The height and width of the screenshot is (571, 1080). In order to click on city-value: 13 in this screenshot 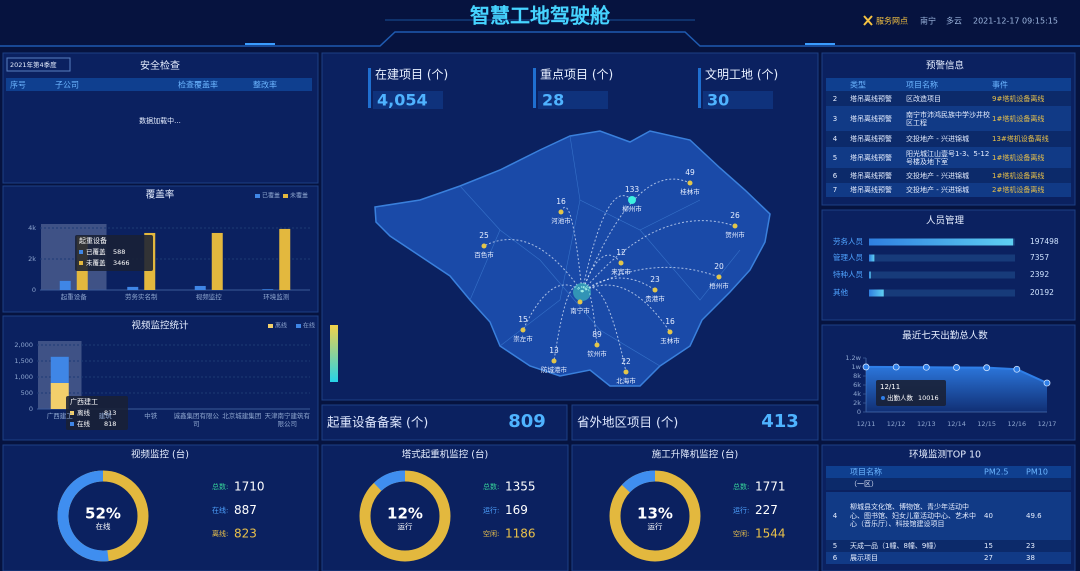, I will do `click(554, 350)`.